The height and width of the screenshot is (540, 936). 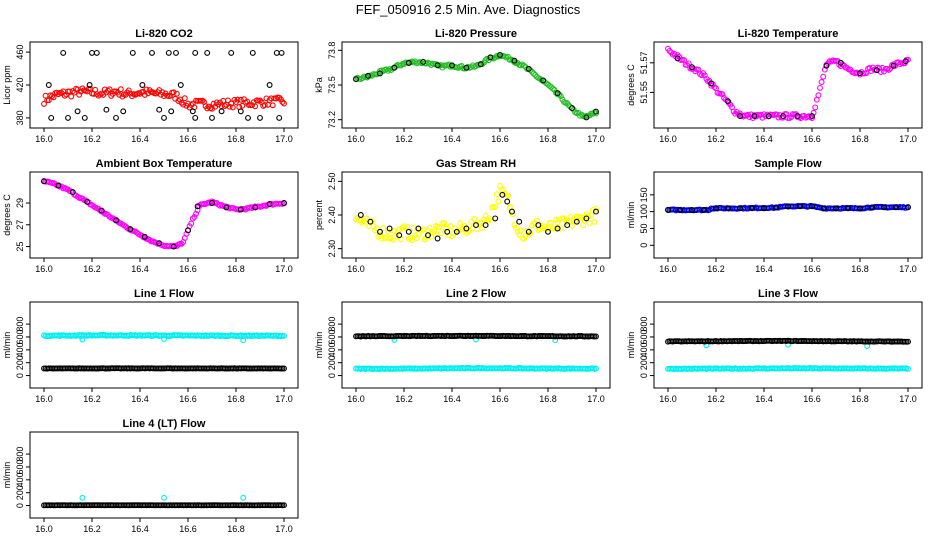 What do you see at coordinates (7, 475) in the screenshot?
I see `y-axis-label: ml/min` at bounding box center [7, 475].